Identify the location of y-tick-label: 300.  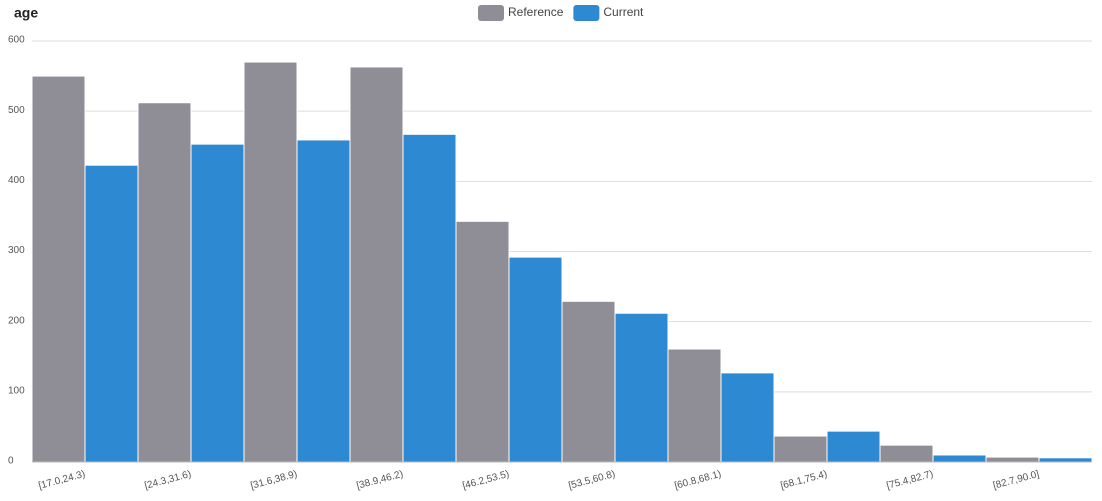
(16, 250).